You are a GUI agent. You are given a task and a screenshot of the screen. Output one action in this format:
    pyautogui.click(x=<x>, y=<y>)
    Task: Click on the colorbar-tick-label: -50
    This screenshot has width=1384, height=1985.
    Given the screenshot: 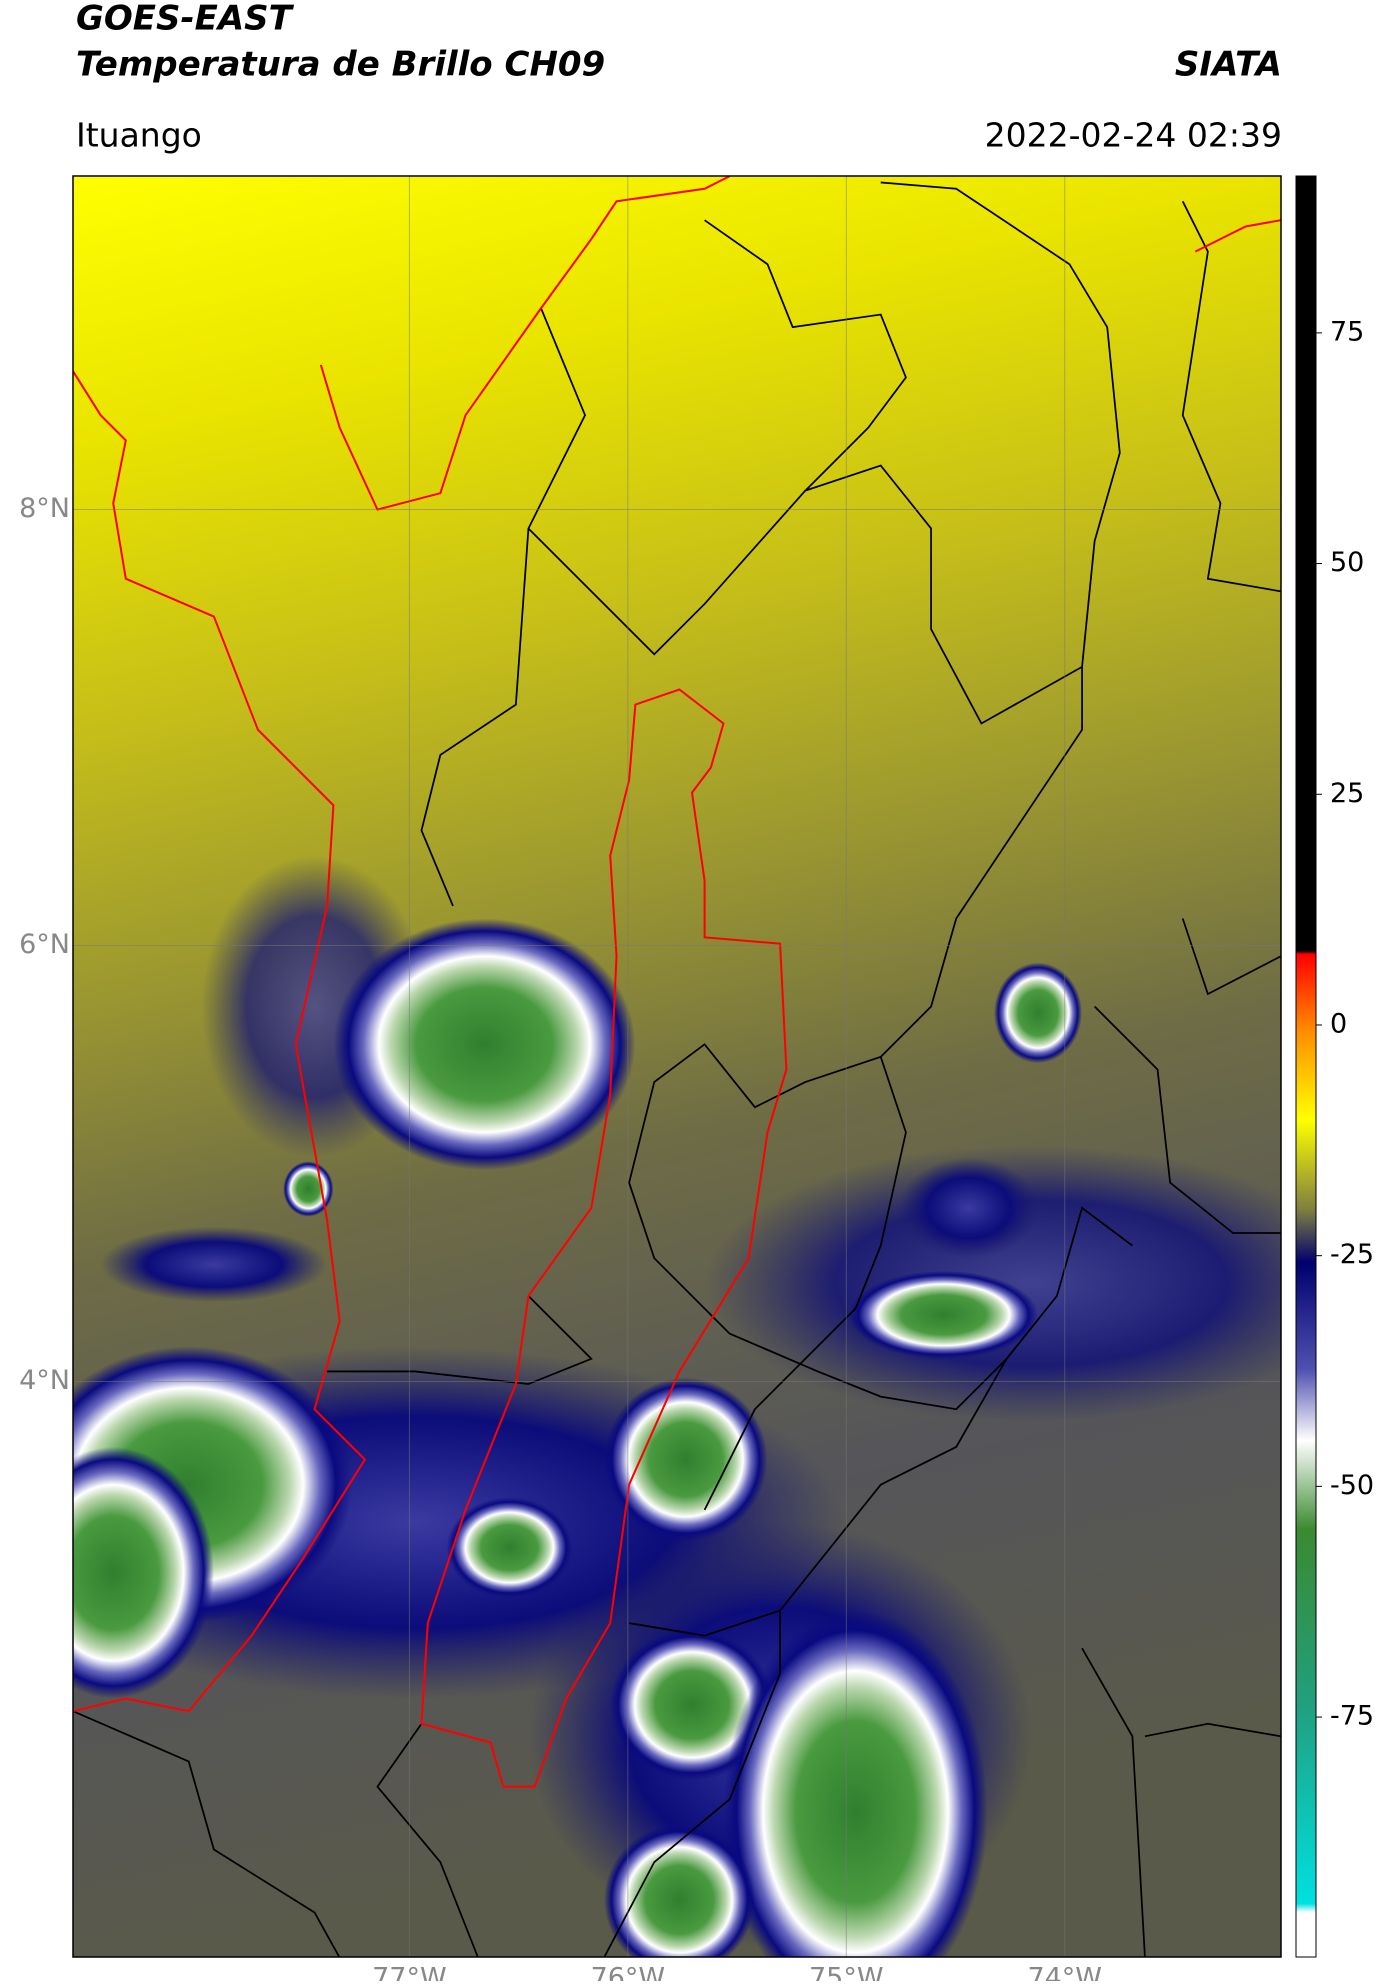 What is the action you would take?
    pyautogui.click(x=1352, y=1485)
    